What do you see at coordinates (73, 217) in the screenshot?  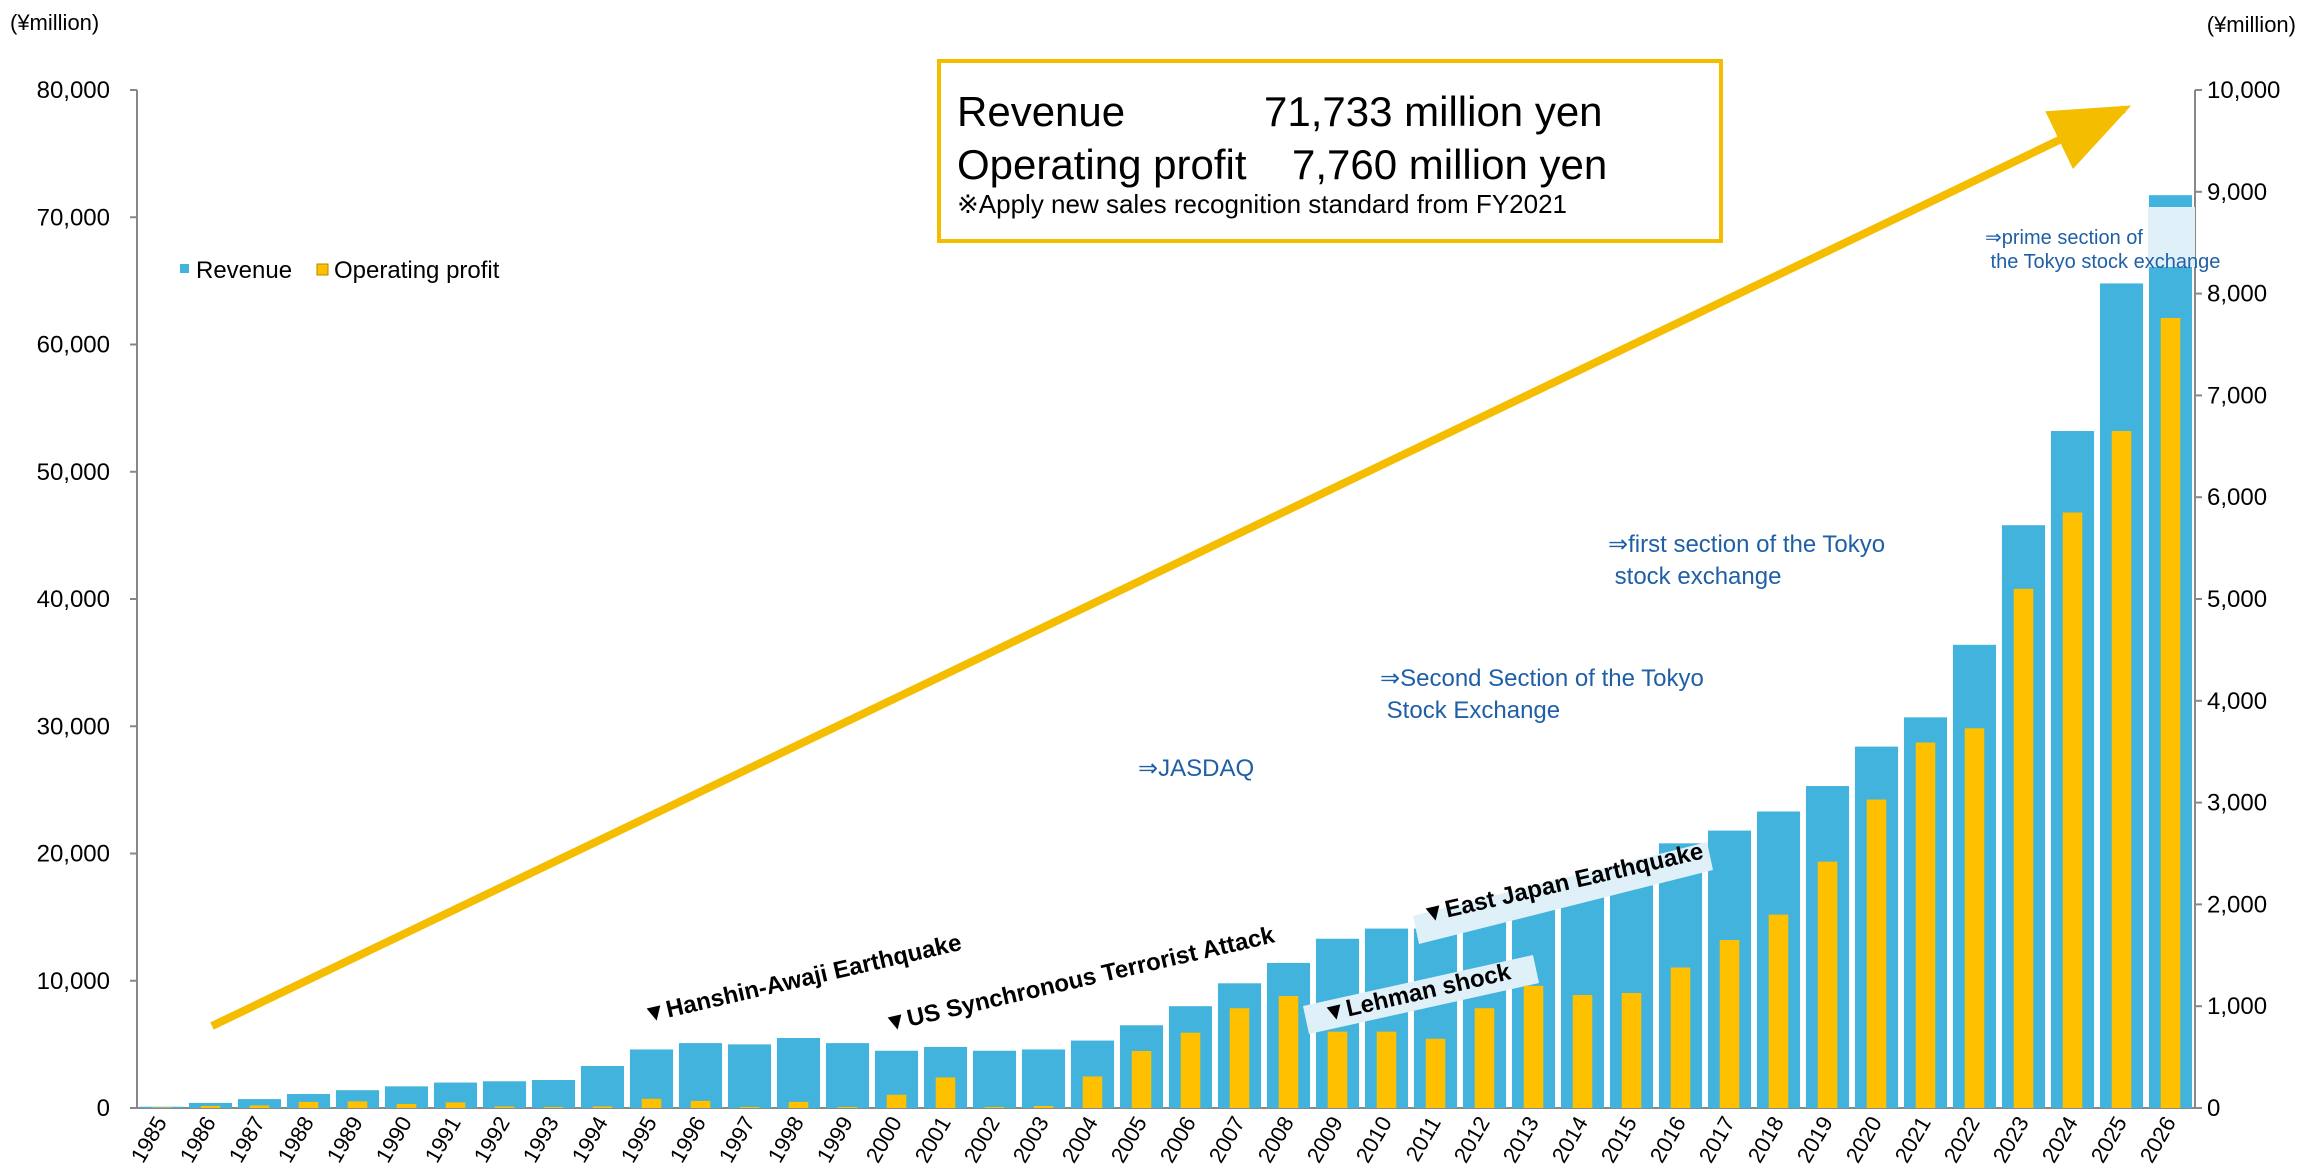 I see `left-tick-label: 70,000` at bounding box center [73, 217].